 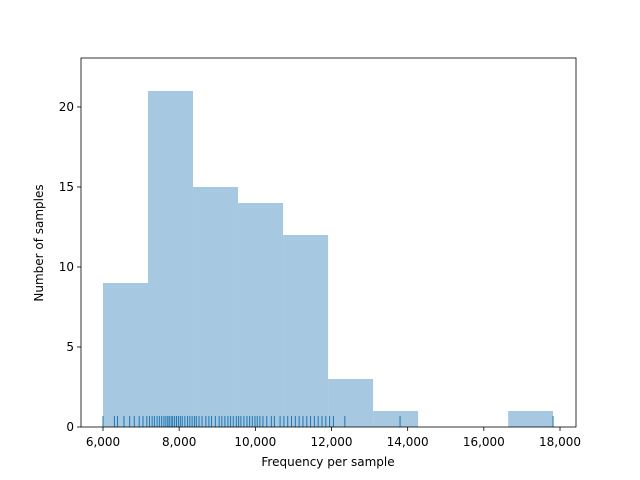 I want to click on x-tick-label: 8,000, so click(x=179, y=442).